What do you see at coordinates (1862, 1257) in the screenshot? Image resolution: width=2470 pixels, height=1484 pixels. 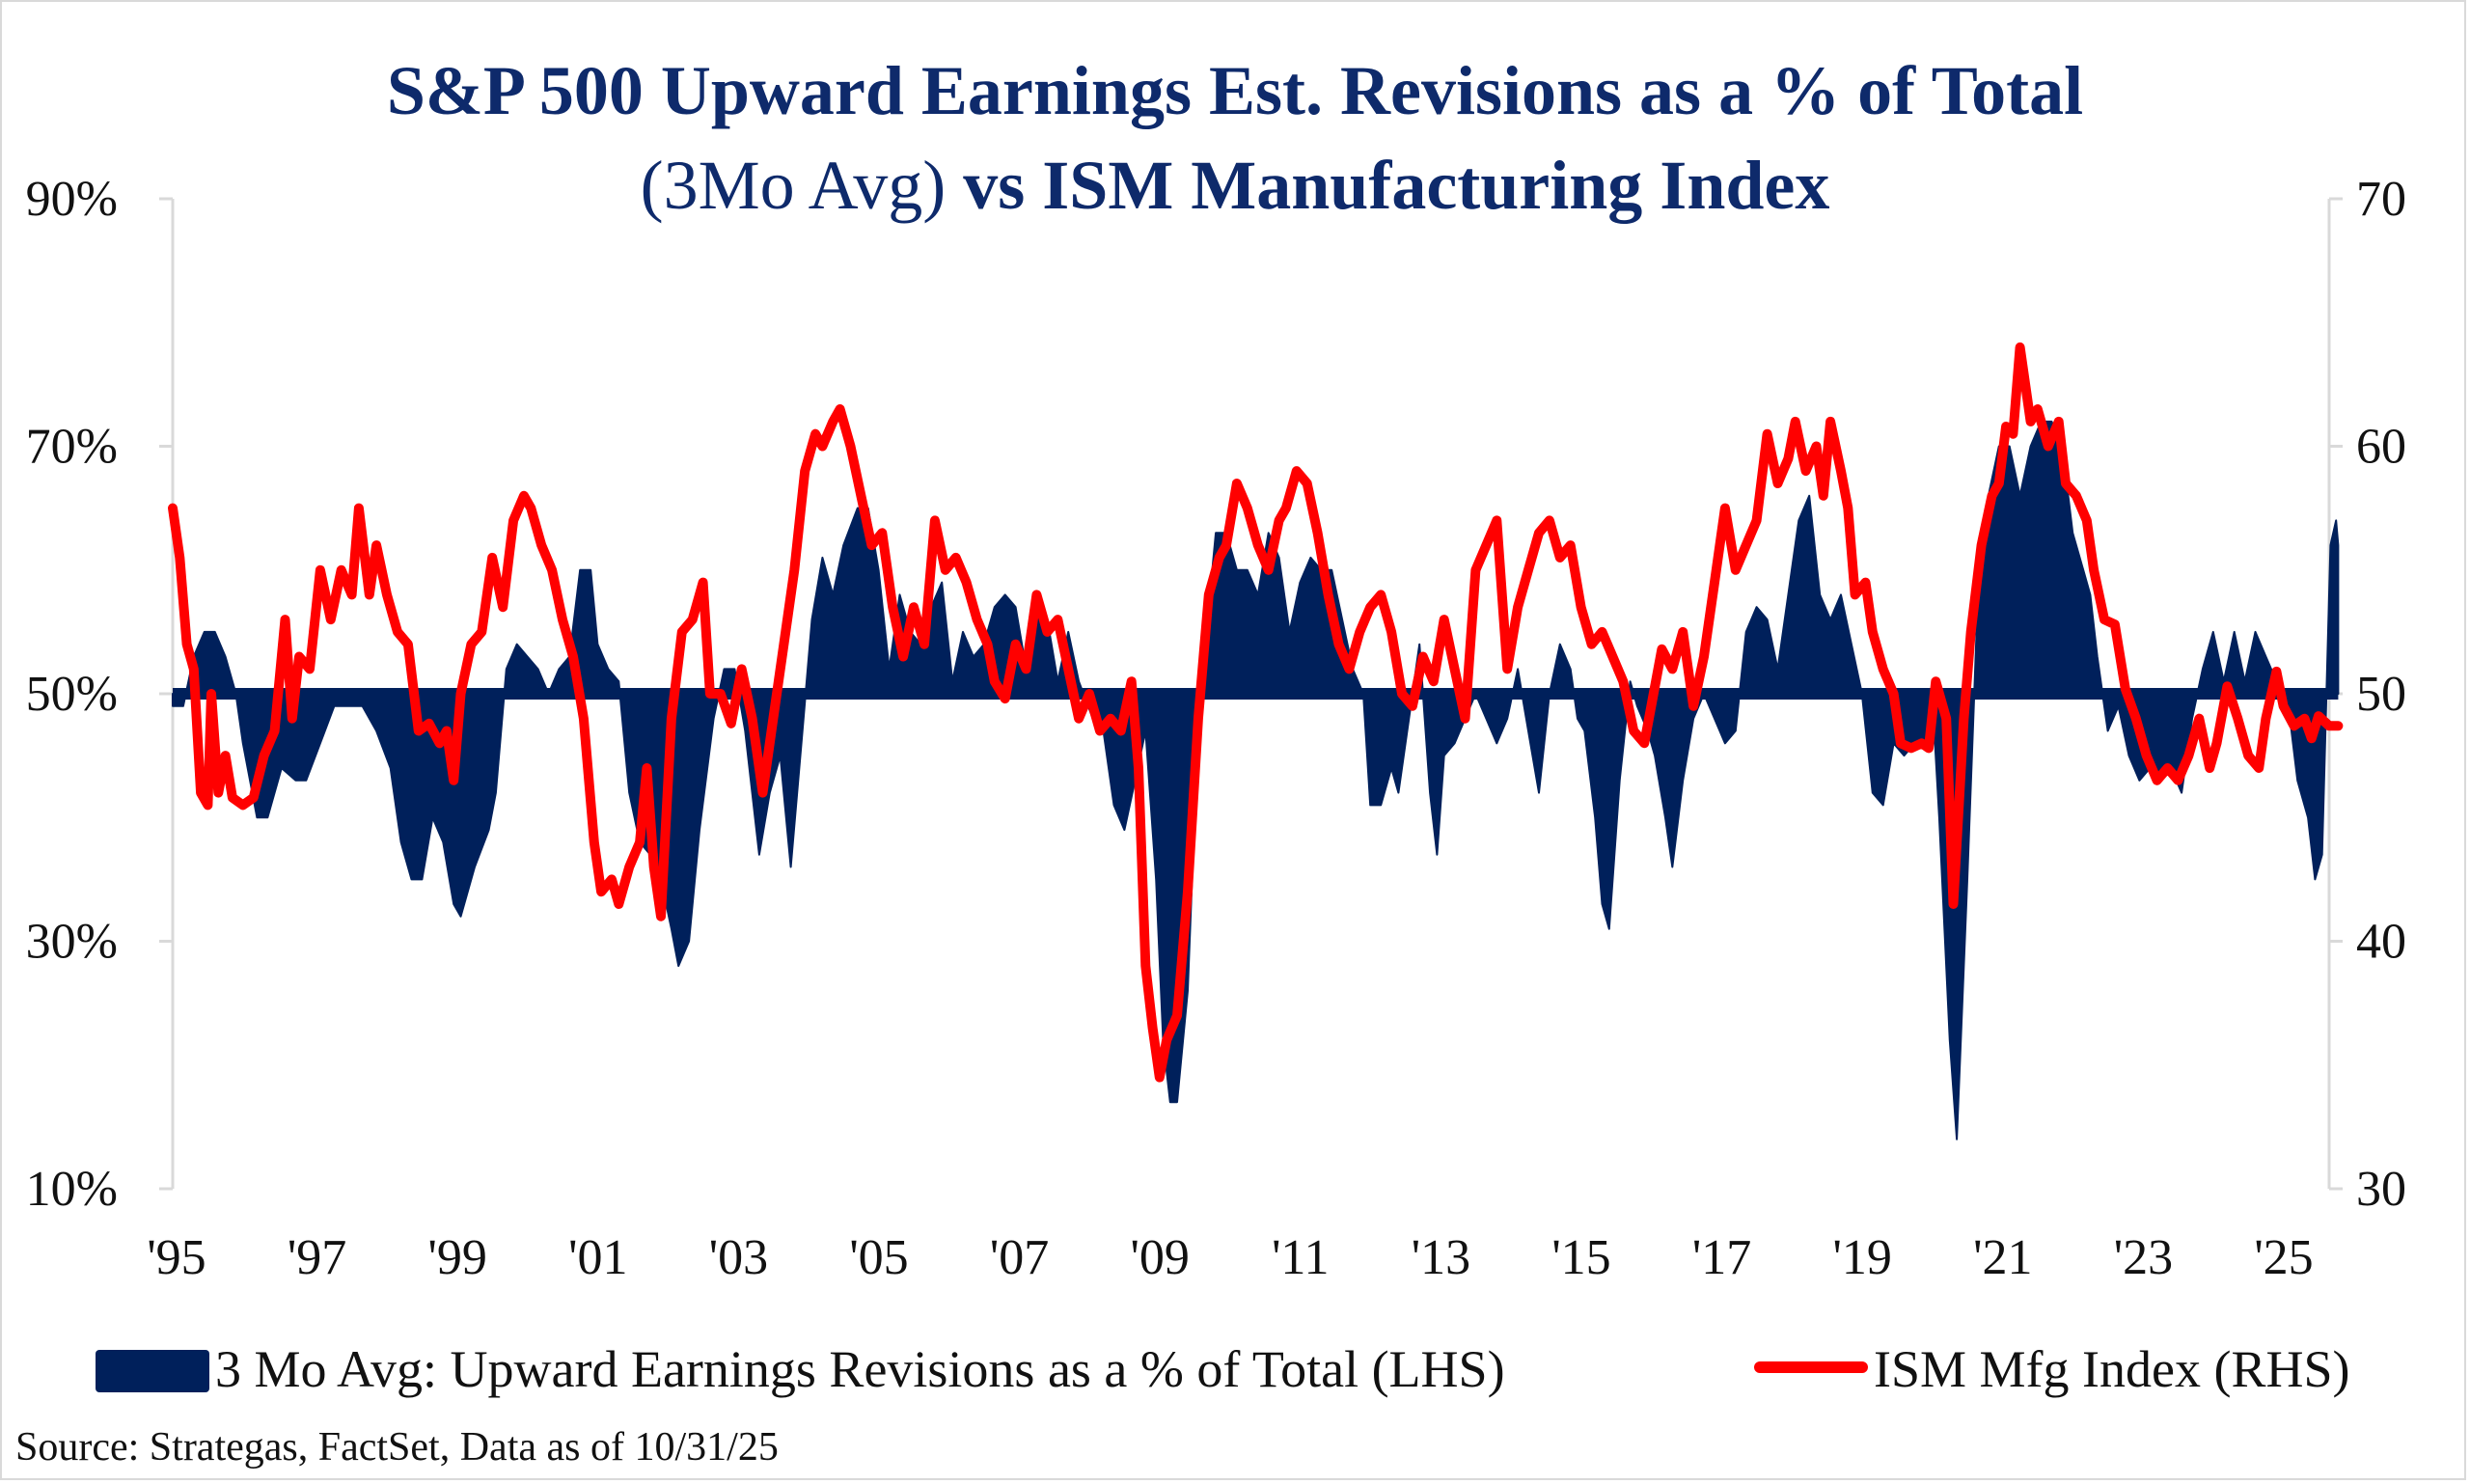 I see `x-axis-tick-label: '19` at bounding box center [1862, 1257].